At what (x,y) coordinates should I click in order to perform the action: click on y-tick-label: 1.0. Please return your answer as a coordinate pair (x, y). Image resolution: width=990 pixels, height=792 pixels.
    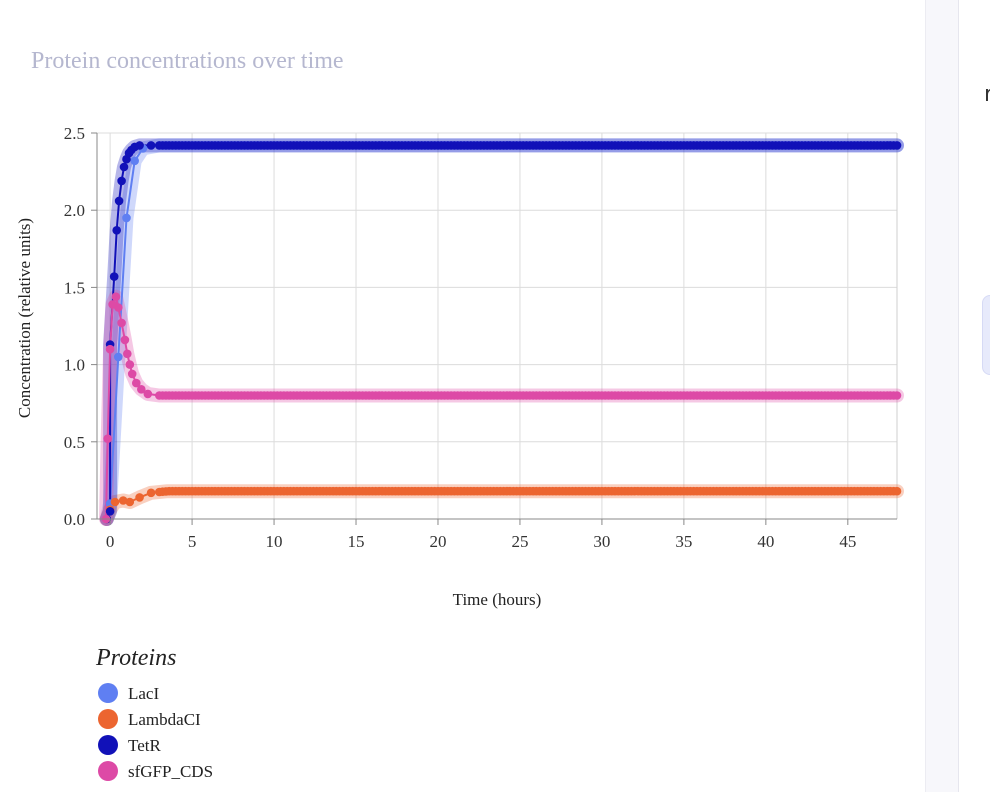
    Looking at the image, I should click on (74, 365).